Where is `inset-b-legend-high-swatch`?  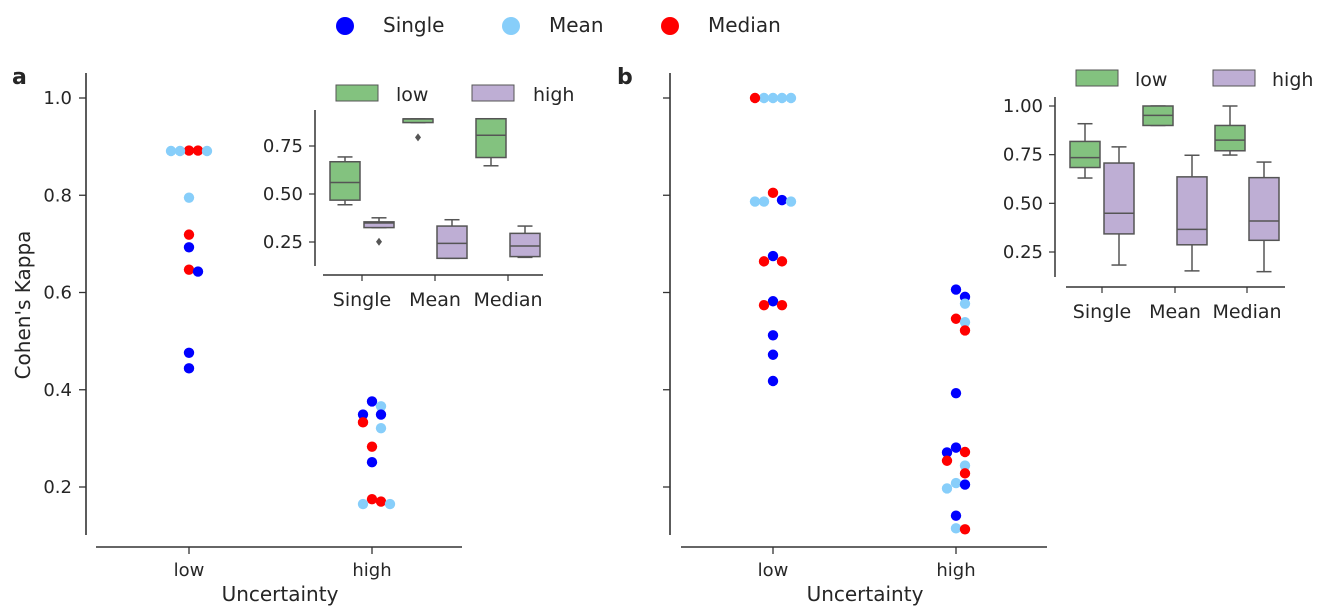 inset-b-legend-high-swatch is located at coordinates (1234, 78).